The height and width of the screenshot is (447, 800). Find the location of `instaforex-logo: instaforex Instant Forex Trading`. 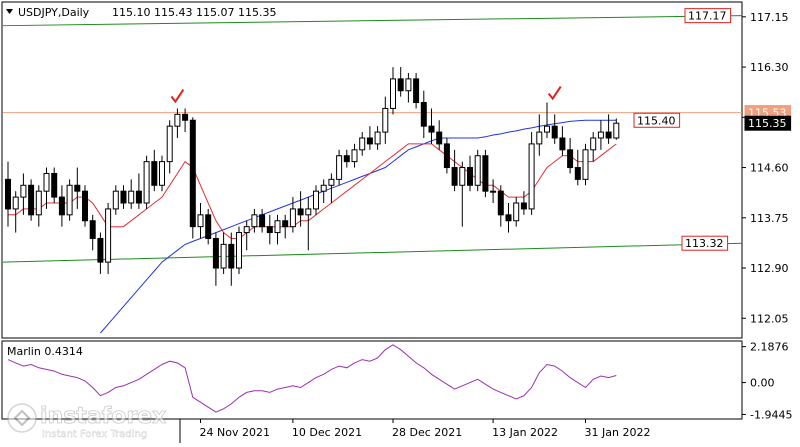

instaforex-logo: instaforex Instant Forex Trading is located at coordinates (87, 421).